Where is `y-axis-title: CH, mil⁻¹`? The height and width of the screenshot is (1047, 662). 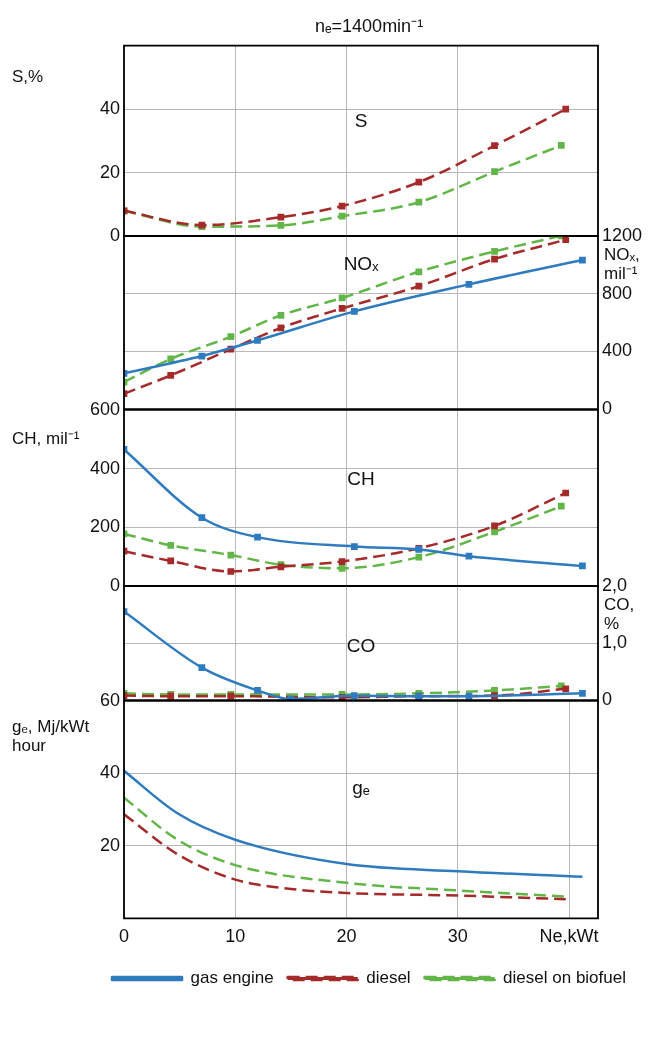 y-axis-title: CH, mil⁻¹ is located at coordinates (46, 438).